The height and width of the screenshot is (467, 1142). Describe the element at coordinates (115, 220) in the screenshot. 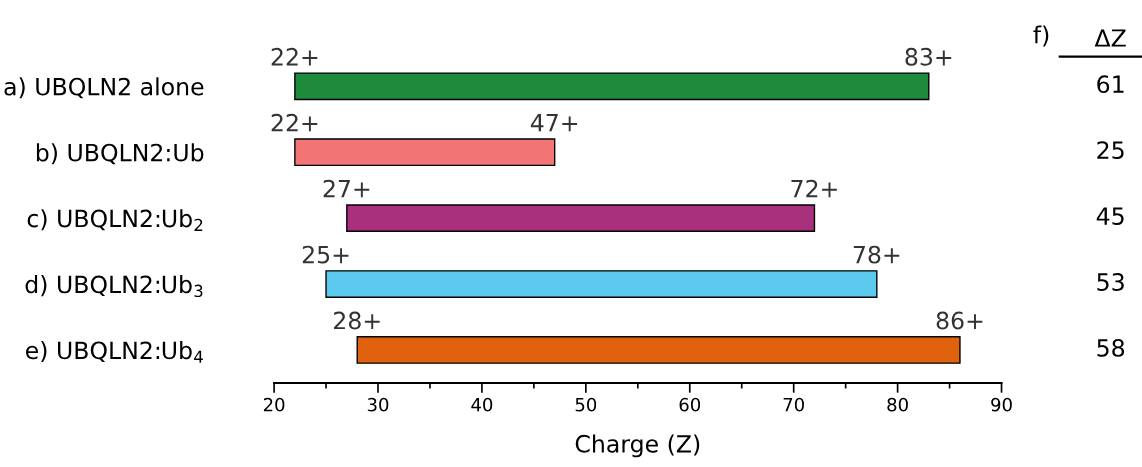

I see `y-tick-label: c) UBQLN2:Ub$_{2}$` at that location.